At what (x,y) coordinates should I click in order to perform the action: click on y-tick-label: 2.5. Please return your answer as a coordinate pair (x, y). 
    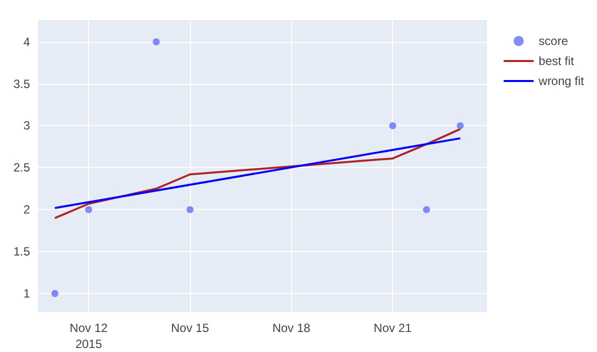
    Looking at the image, I should click on (21, 167).